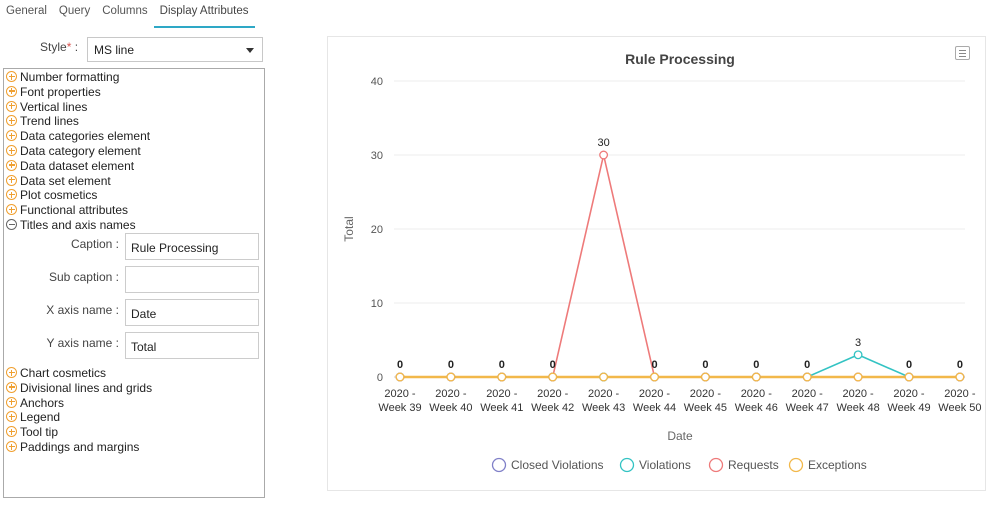 The image size is (999, 515). What do you see at coordinates (192, 246) in the screenshot?
I see `caption-input: Rule Processing` at bounding box center [192, 246].